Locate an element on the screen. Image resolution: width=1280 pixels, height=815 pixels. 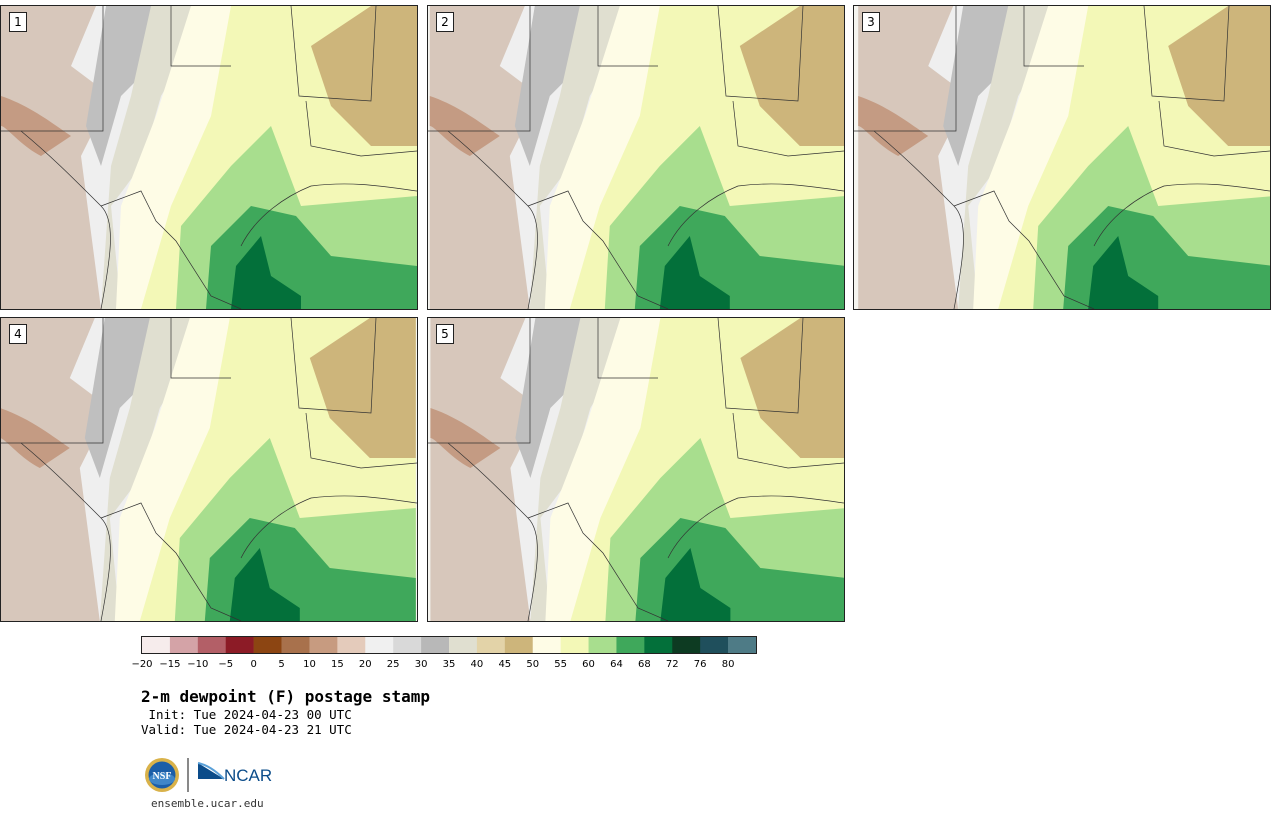
map-panel-4: 4 is located at coordinates (209, 469).